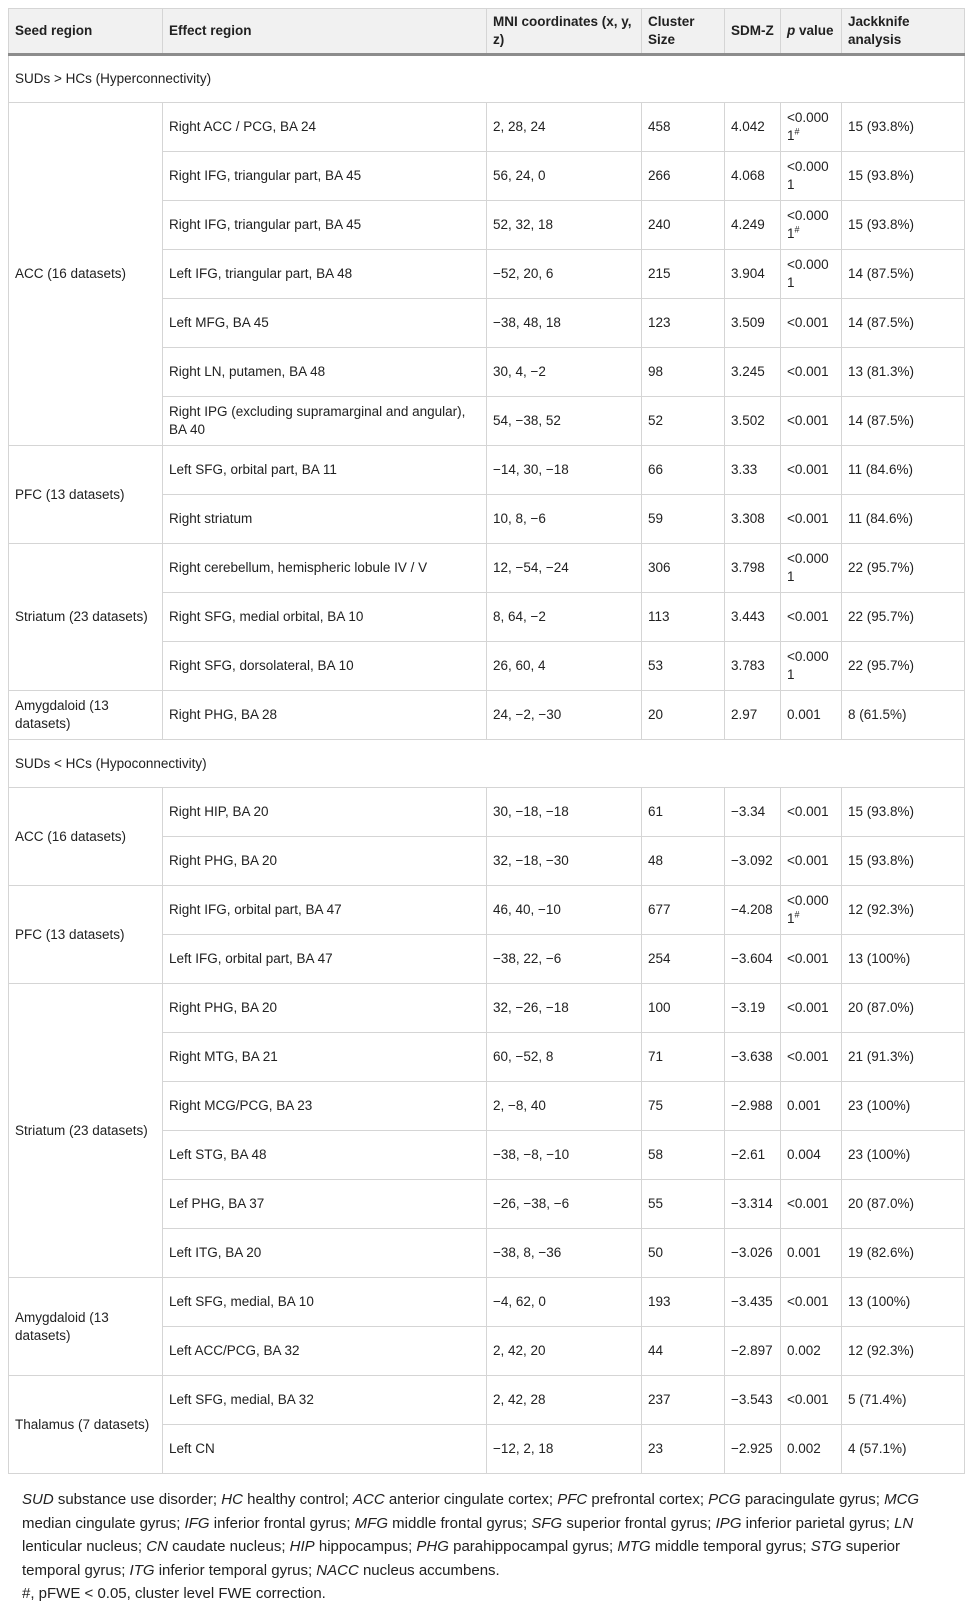  I want to click on abbreviation: SUD, so click(38, 1499).